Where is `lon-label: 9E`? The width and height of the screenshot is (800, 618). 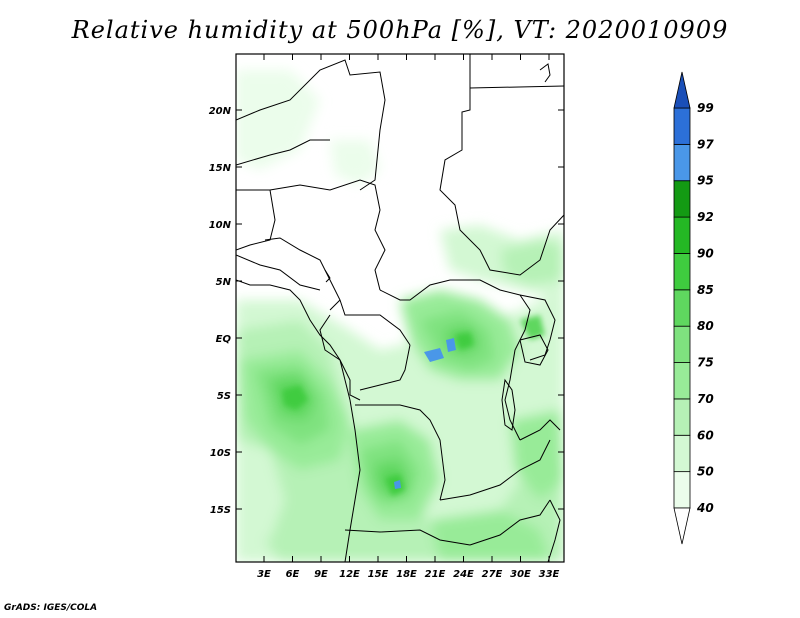
lon-label: 9E is located at coordinates (321, 574).